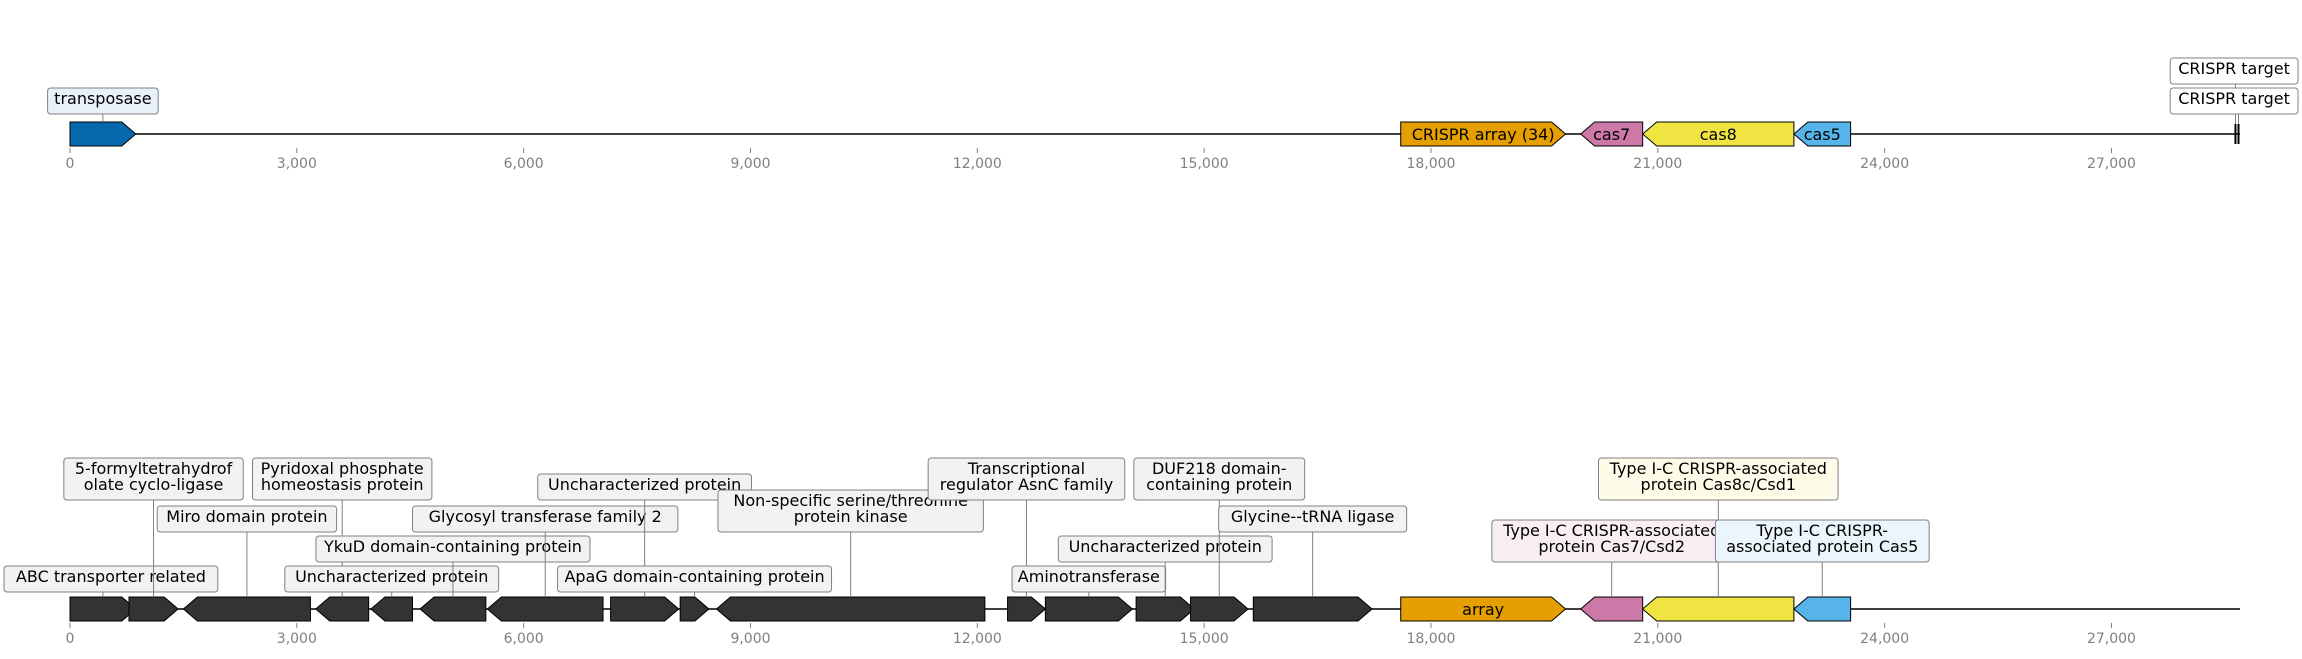  I want to click on bottom_track-callout-text: Transcriptional regulator AsnC family, so click(1026, 476).